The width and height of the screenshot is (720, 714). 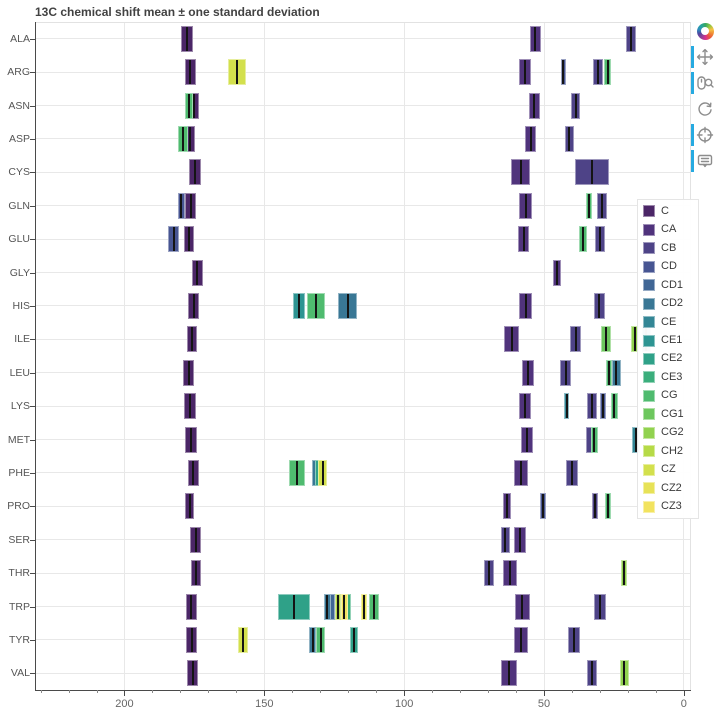 What do you see at coordinates (614, 406) in the screenshot?
I see `shift-box-LYS-CG` at bounding box center [614, 406].